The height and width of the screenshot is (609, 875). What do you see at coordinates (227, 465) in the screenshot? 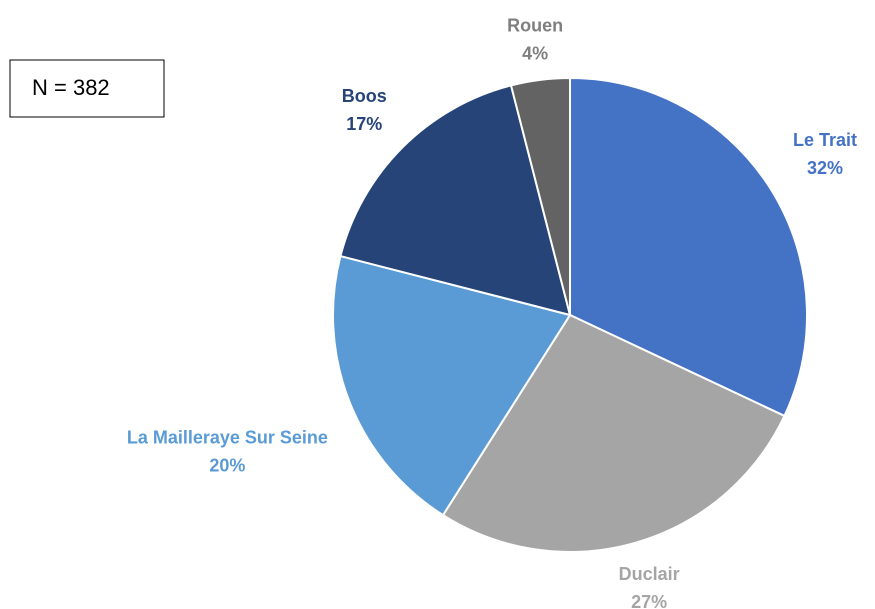
I see `slice-value-label: 20%` at bounding box center [227, 465].